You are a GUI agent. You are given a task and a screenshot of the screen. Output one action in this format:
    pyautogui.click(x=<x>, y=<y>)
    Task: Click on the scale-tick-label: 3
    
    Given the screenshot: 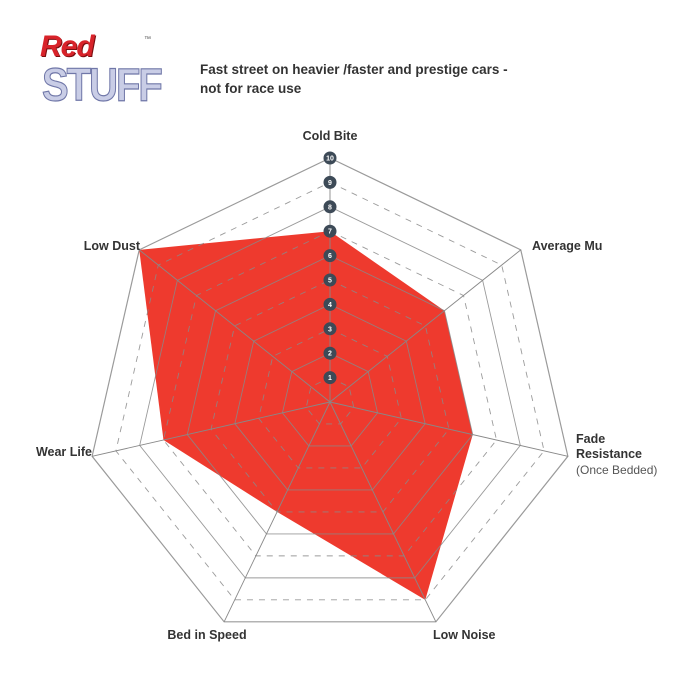 What is the action you would take?
    pyautogui.click(x=330, y=329)
    